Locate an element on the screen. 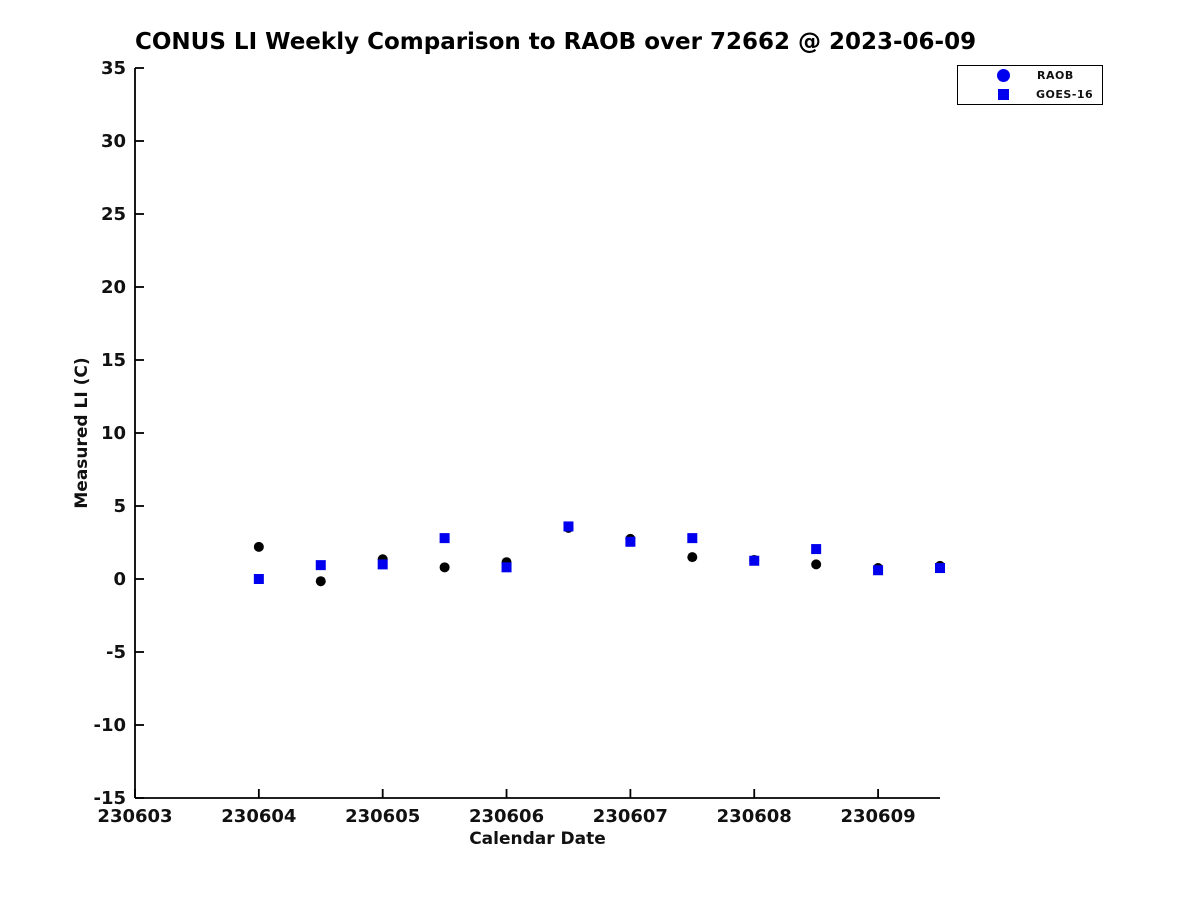 The width and height of the screenshot is (1200, 900). x-tick-label: 230604 is located at coordinates (258, 816).